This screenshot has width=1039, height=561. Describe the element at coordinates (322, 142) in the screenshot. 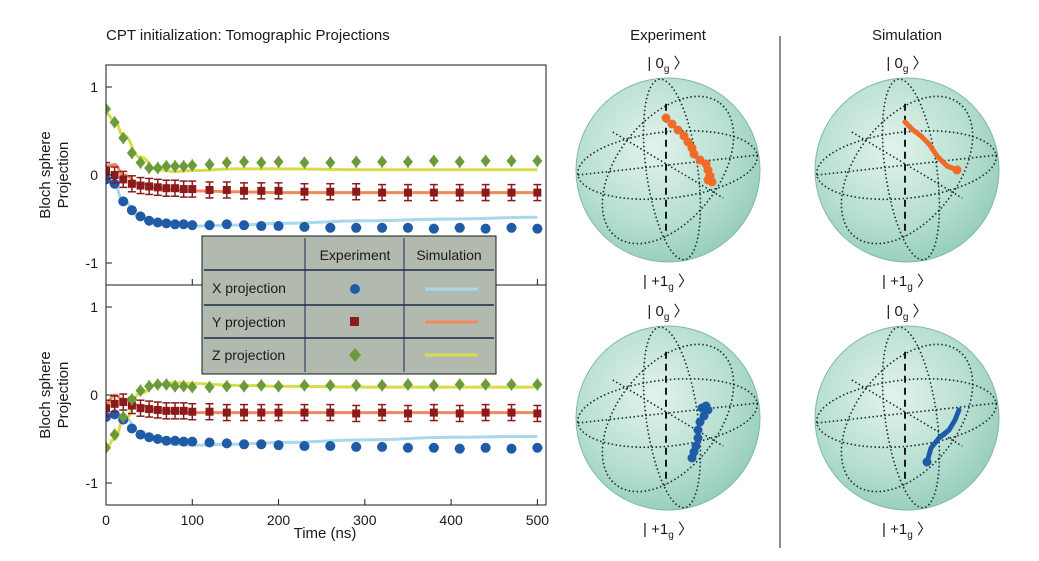

I see `top-sim-curve-z` at that location.